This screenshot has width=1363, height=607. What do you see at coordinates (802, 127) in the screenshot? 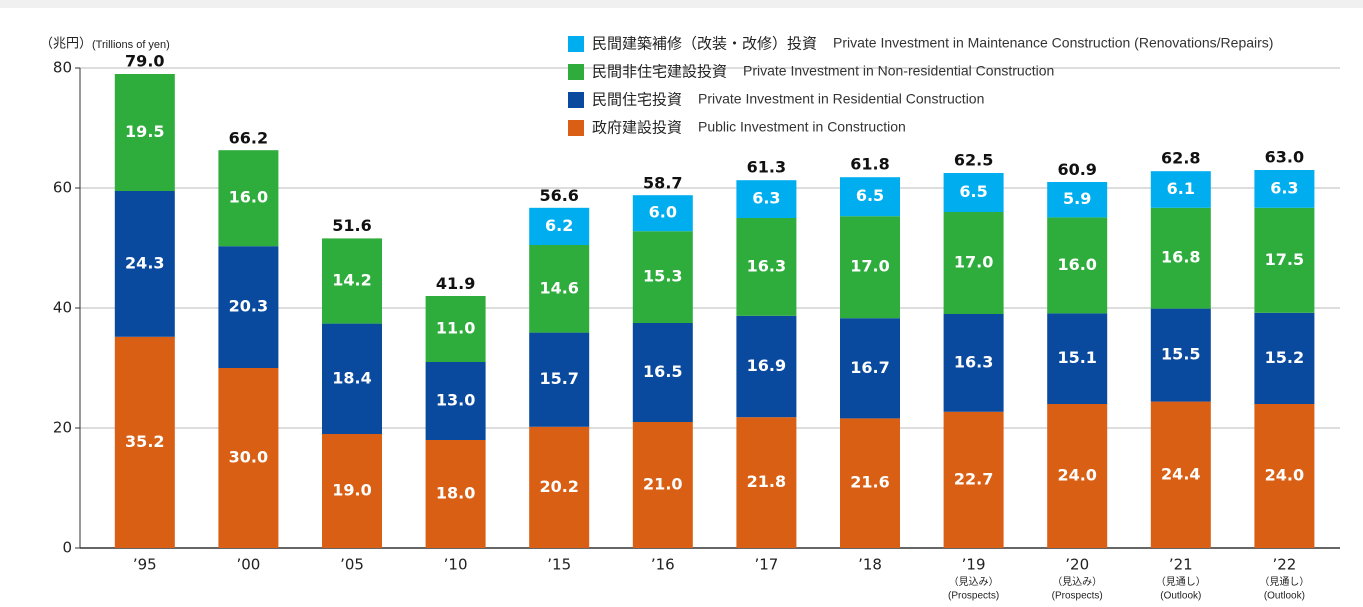
I see `legend-label-en: Public Investment in Construction` at bounding box center [802, 127].